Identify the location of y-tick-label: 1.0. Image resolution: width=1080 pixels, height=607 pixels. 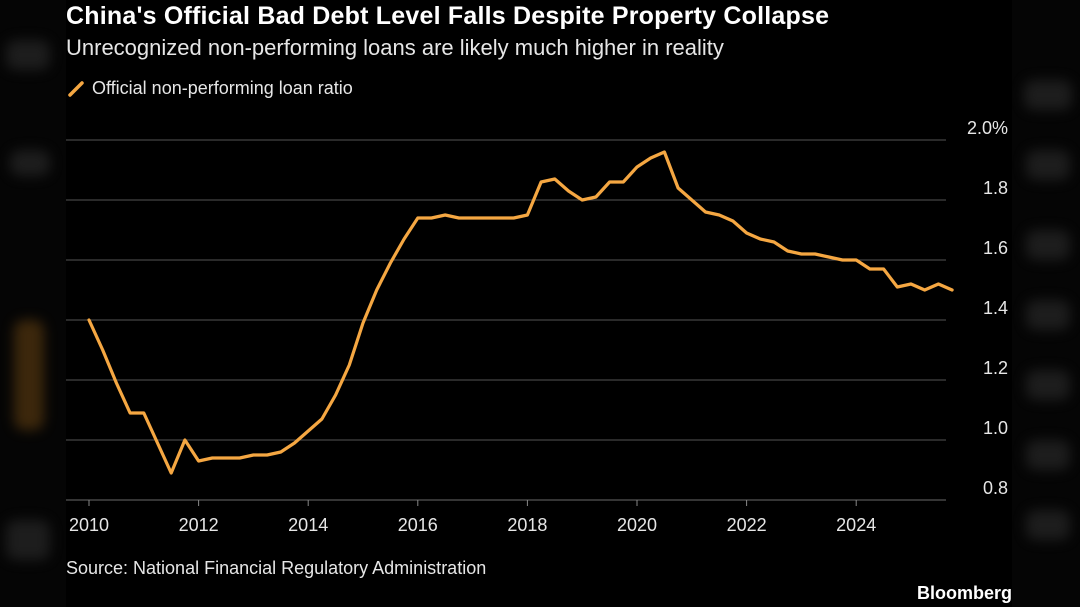
(995, 428).